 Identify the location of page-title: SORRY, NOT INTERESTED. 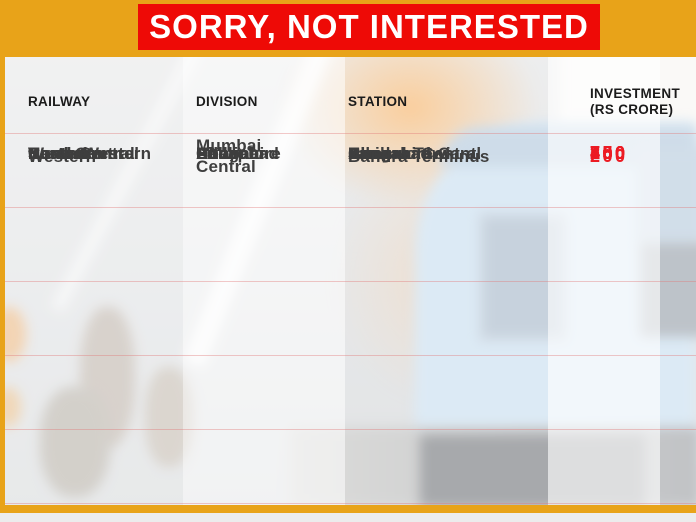
(369, 26).